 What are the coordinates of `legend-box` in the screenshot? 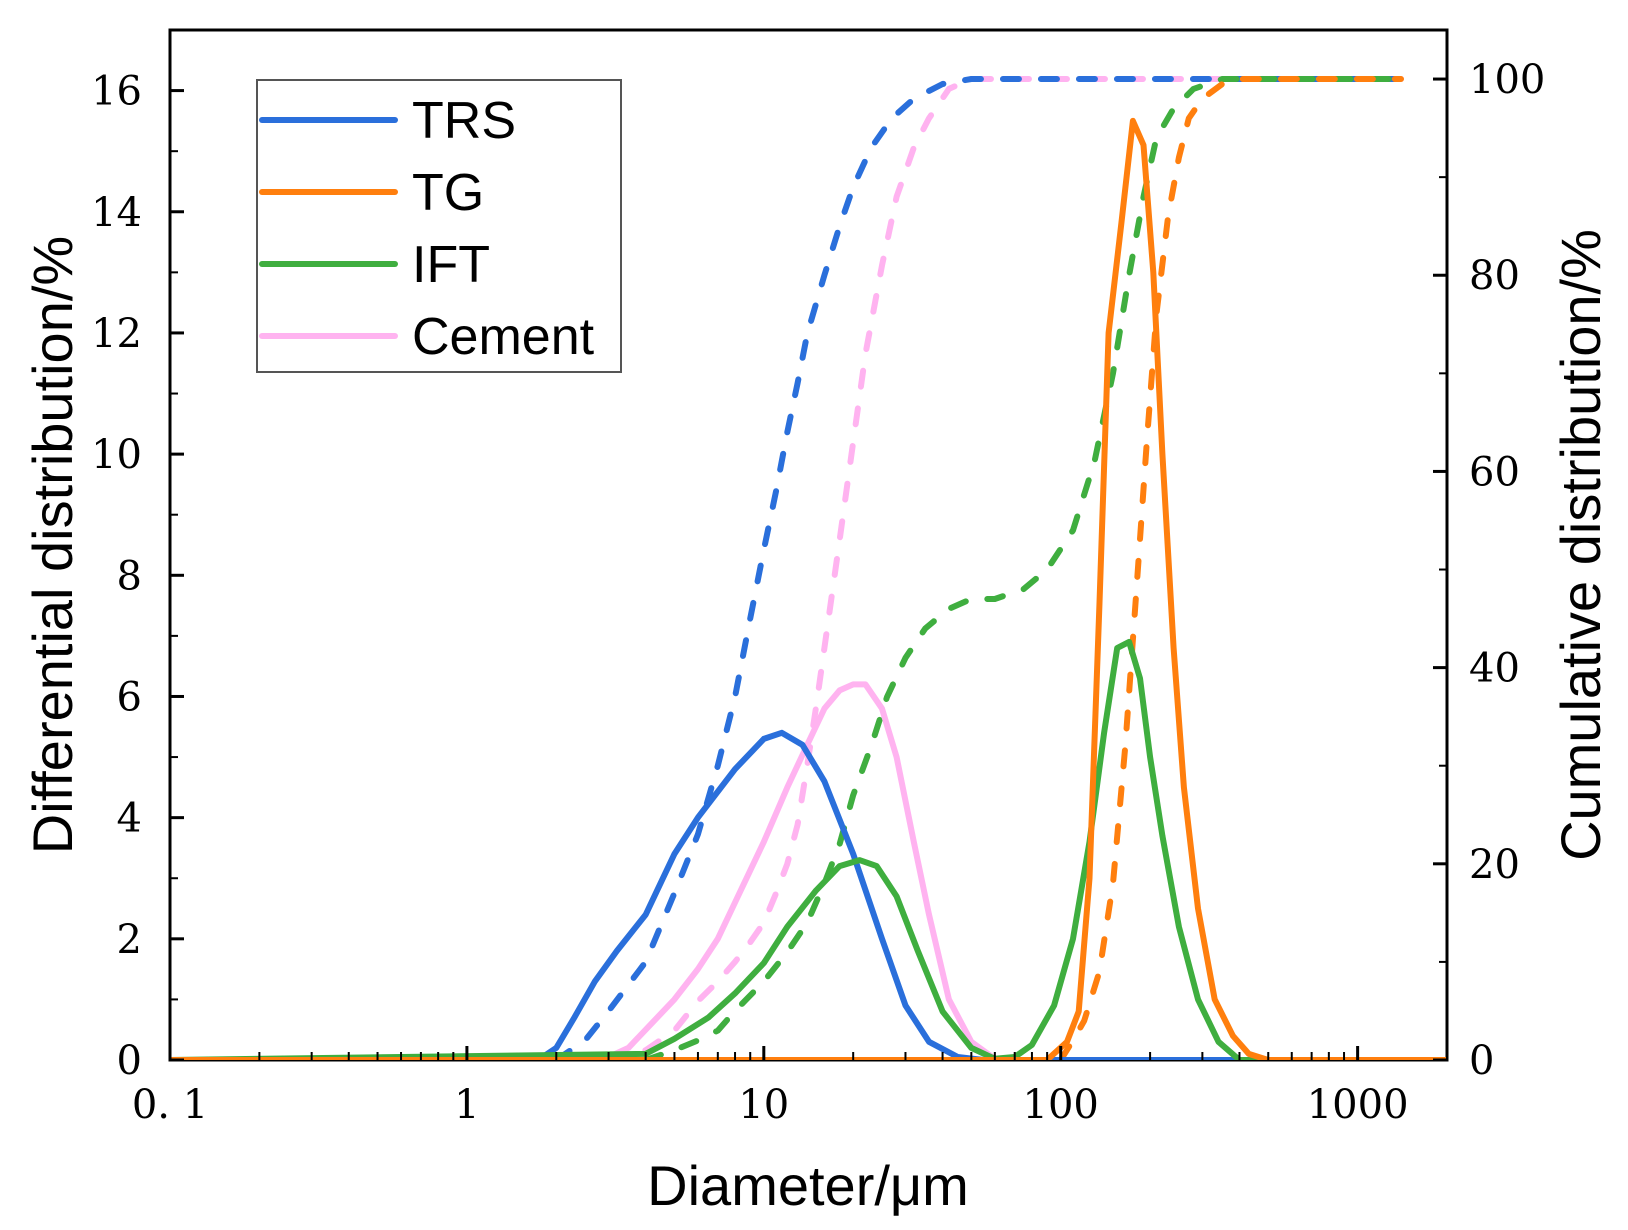 It's located at (439, 226).